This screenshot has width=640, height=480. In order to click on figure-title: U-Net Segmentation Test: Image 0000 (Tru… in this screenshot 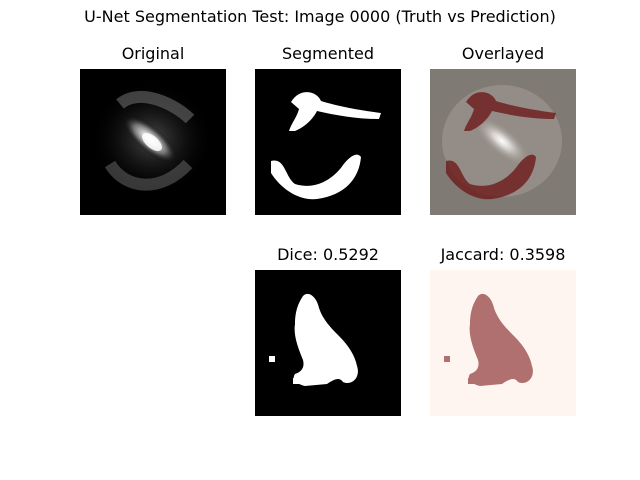, I will do `click(320, 16)`.